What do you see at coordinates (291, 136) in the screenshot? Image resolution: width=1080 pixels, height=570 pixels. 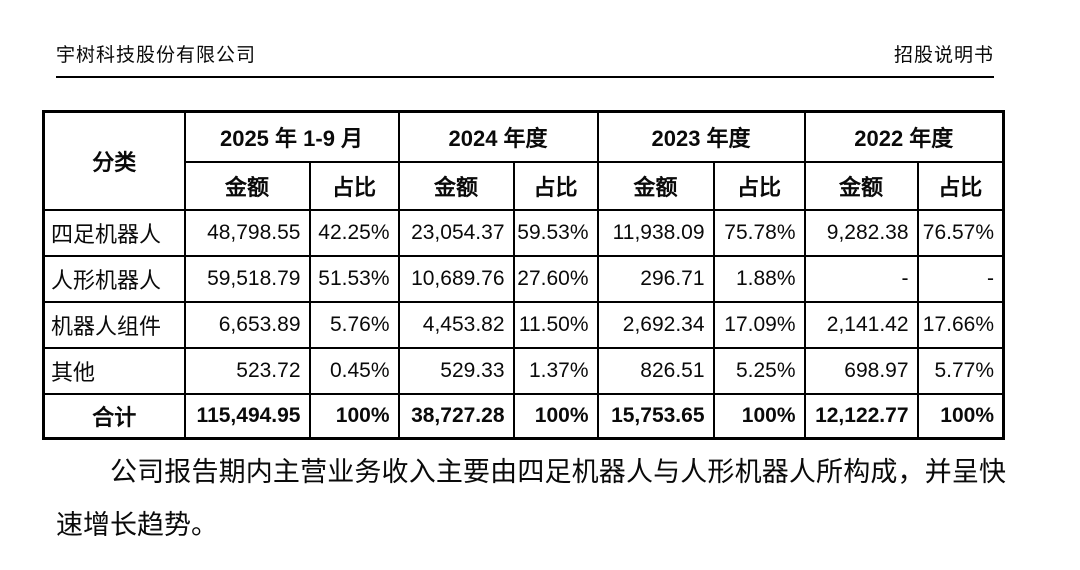 I see `header-period-2025: 2025 年 1-9 月` at bounding box center [291, 136].